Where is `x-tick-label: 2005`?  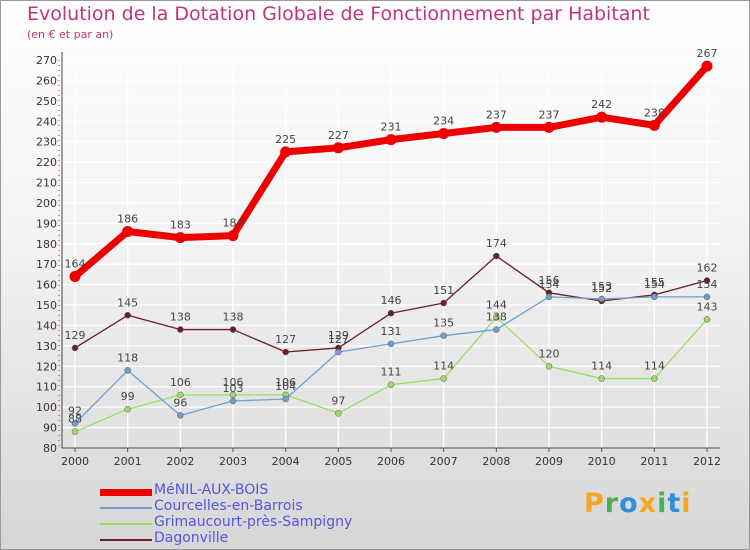 x-tick-label: 2005 is located at coordinates (338, 461).